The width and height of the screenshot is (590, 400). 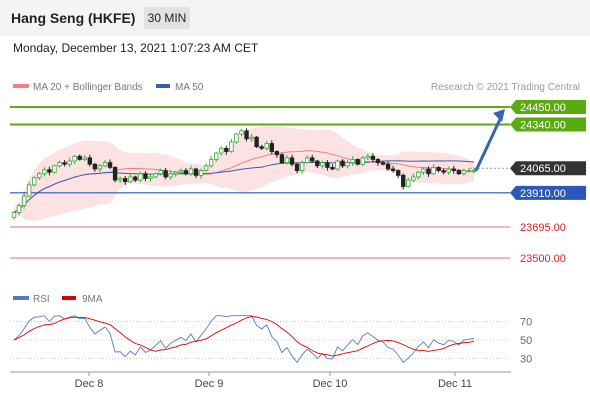 What do you see at coordinates (41, 299) in the screenshot?
I see `legend-rsi-label: RSI` at bounding box center [41, 299].